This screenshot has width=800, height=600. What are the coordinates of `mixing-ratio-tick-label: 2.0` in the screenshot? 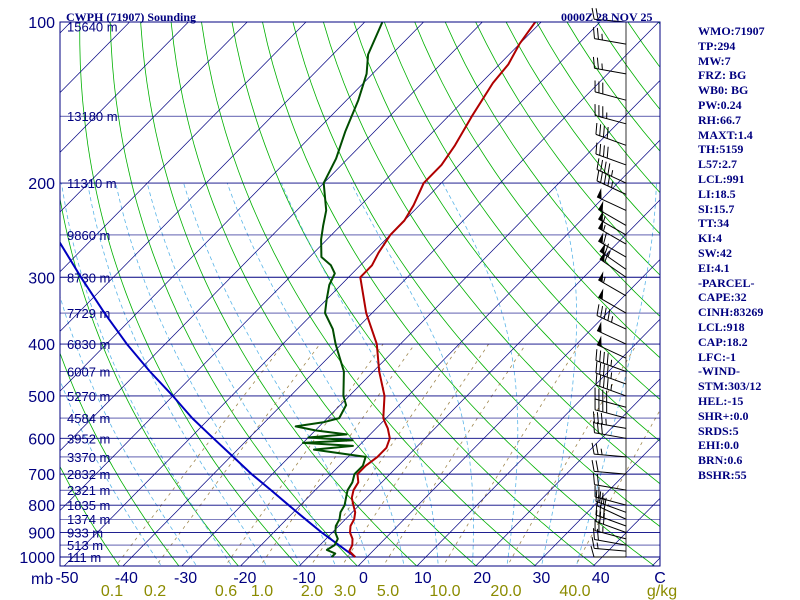 It's located at (312, 591).